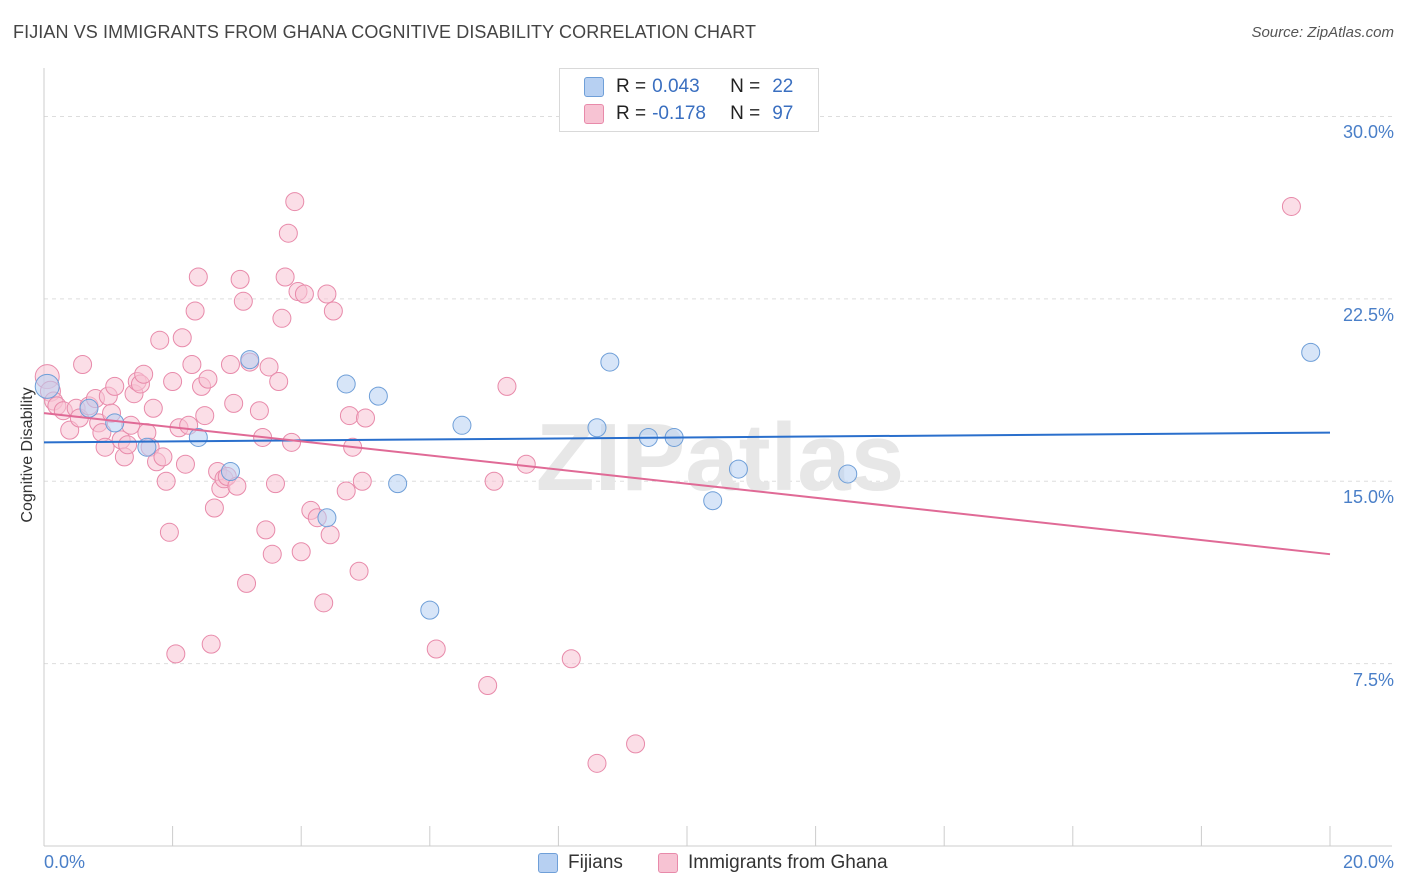 The width and height of the screenshot is (1406, 892). What do you see at coordinates (595, 862) in the screenshot?
I see `legend-label-fijians: Fijians` at bounding box center [595, 862].